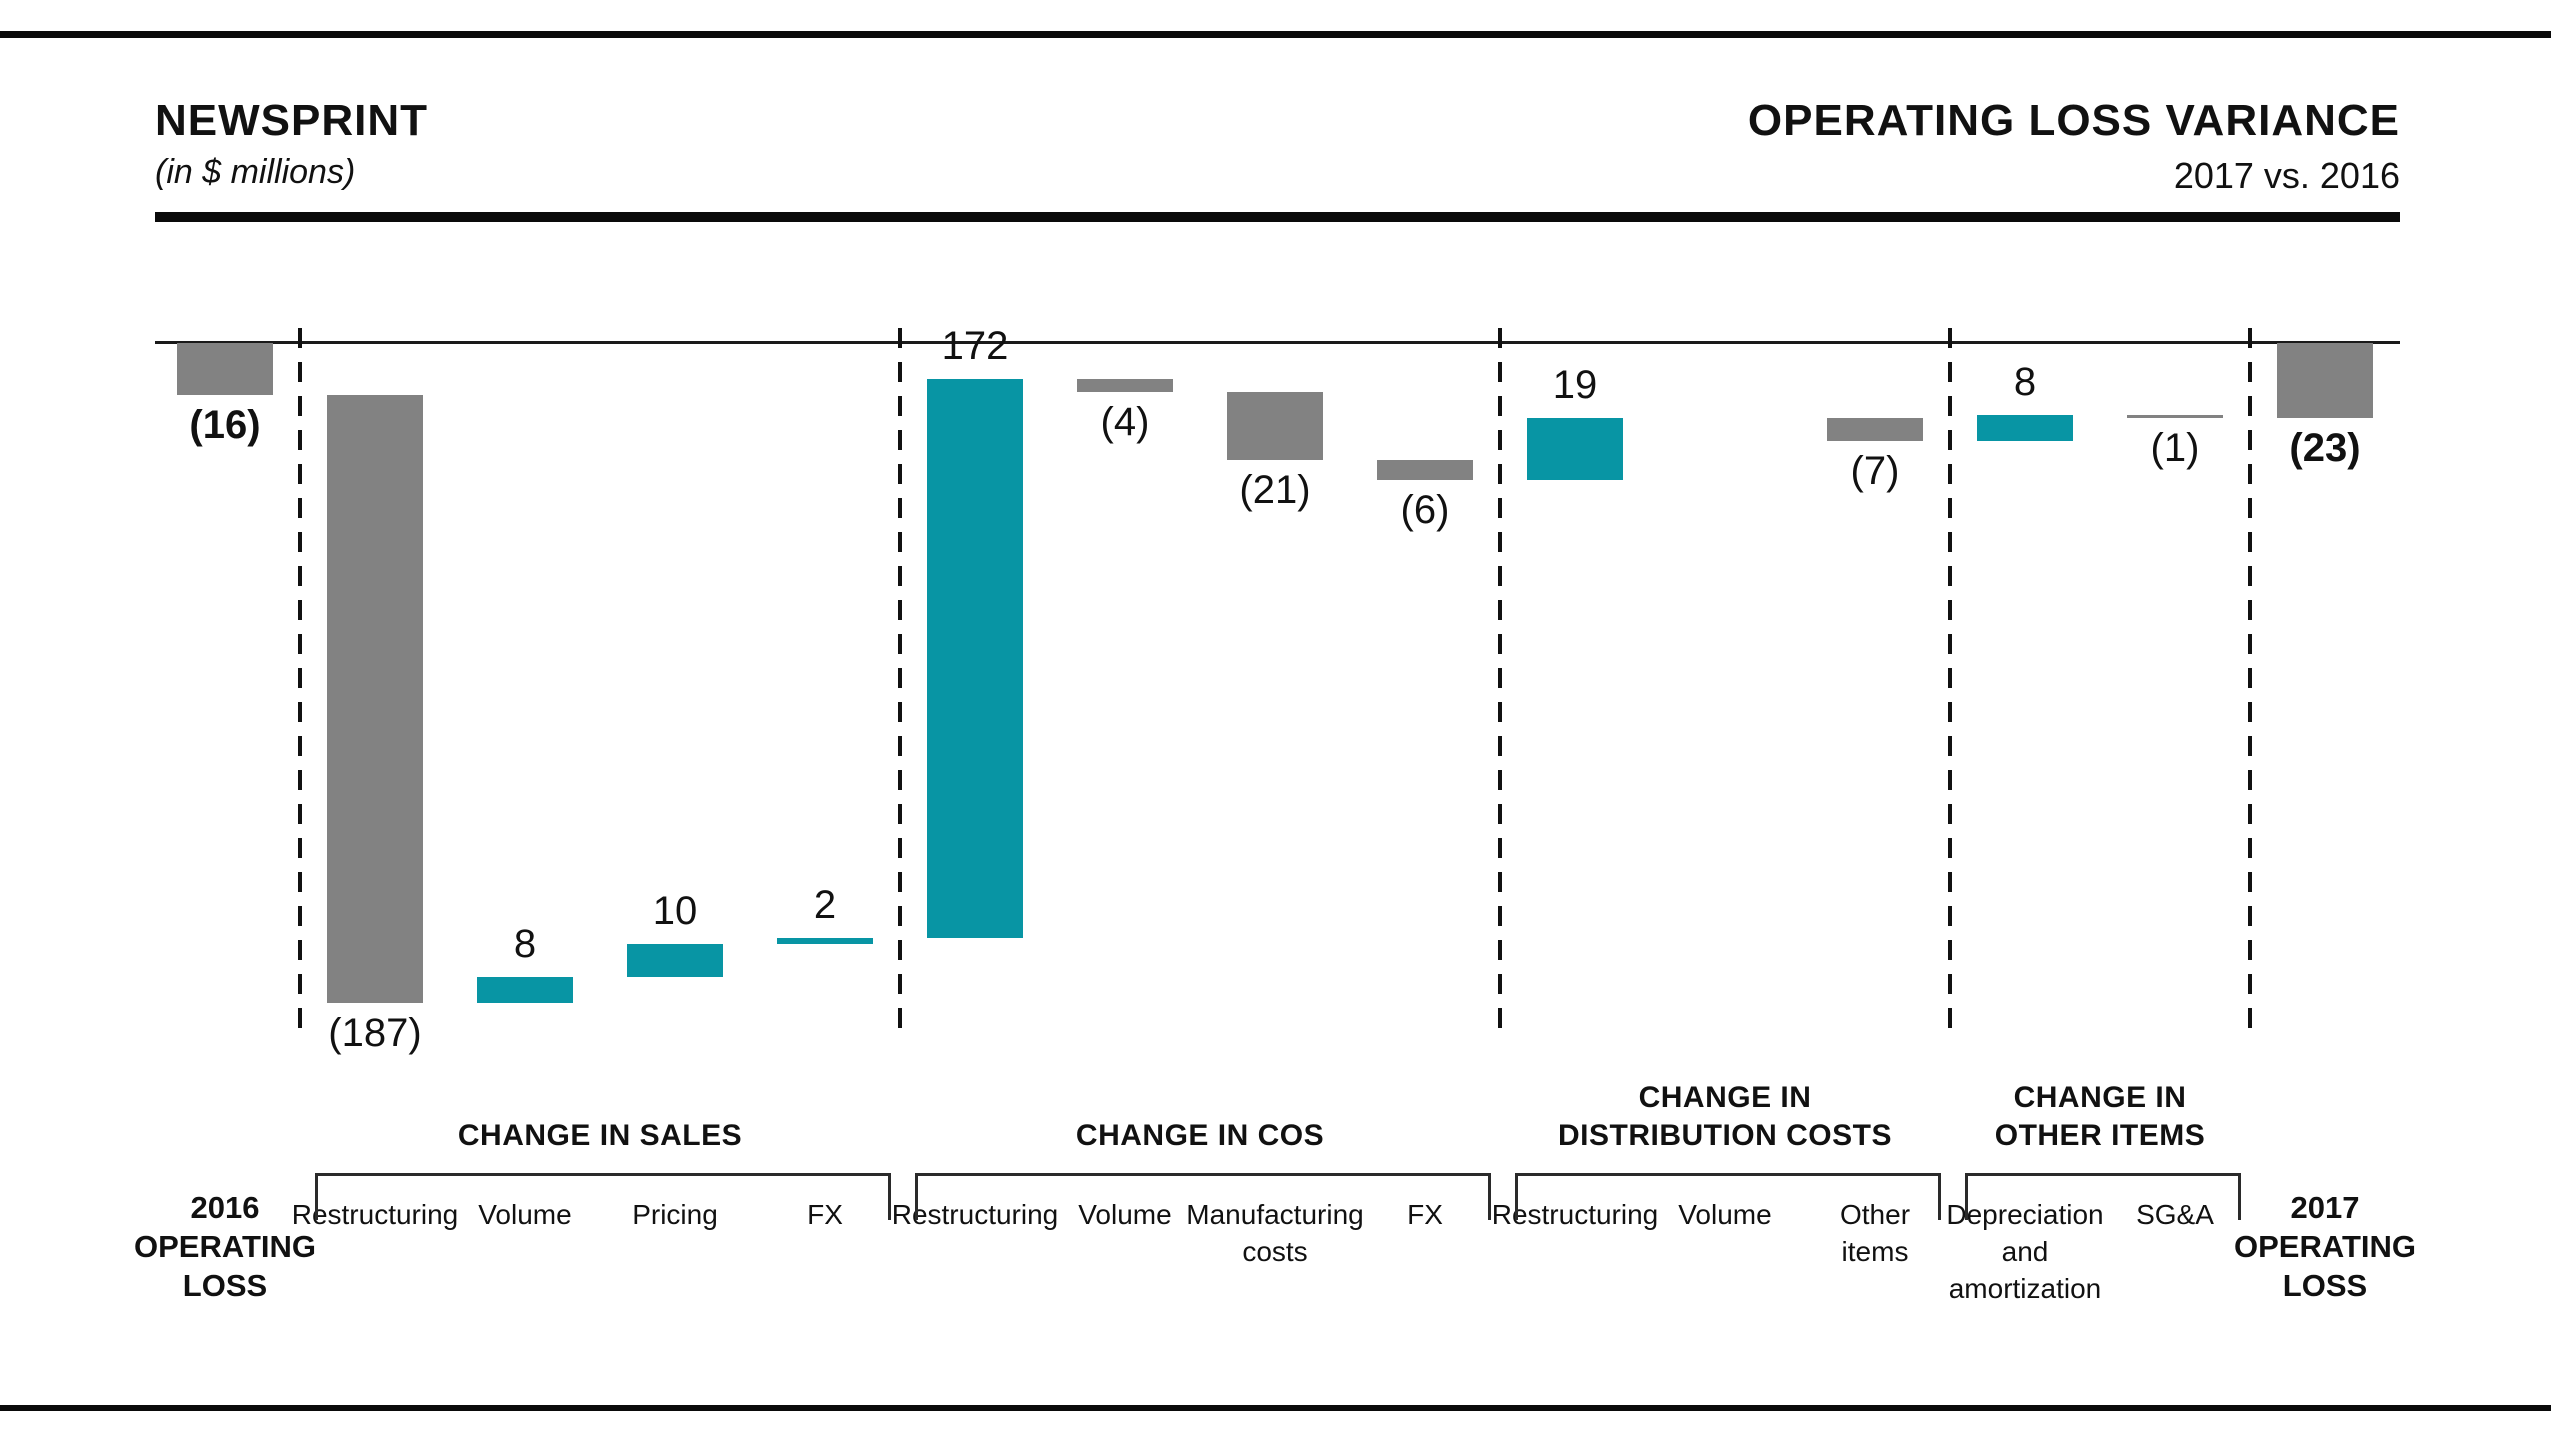 The image size is (2551, 1434). I want to click on bar-value-label-sales-pricing: 10, so click(675, 911).